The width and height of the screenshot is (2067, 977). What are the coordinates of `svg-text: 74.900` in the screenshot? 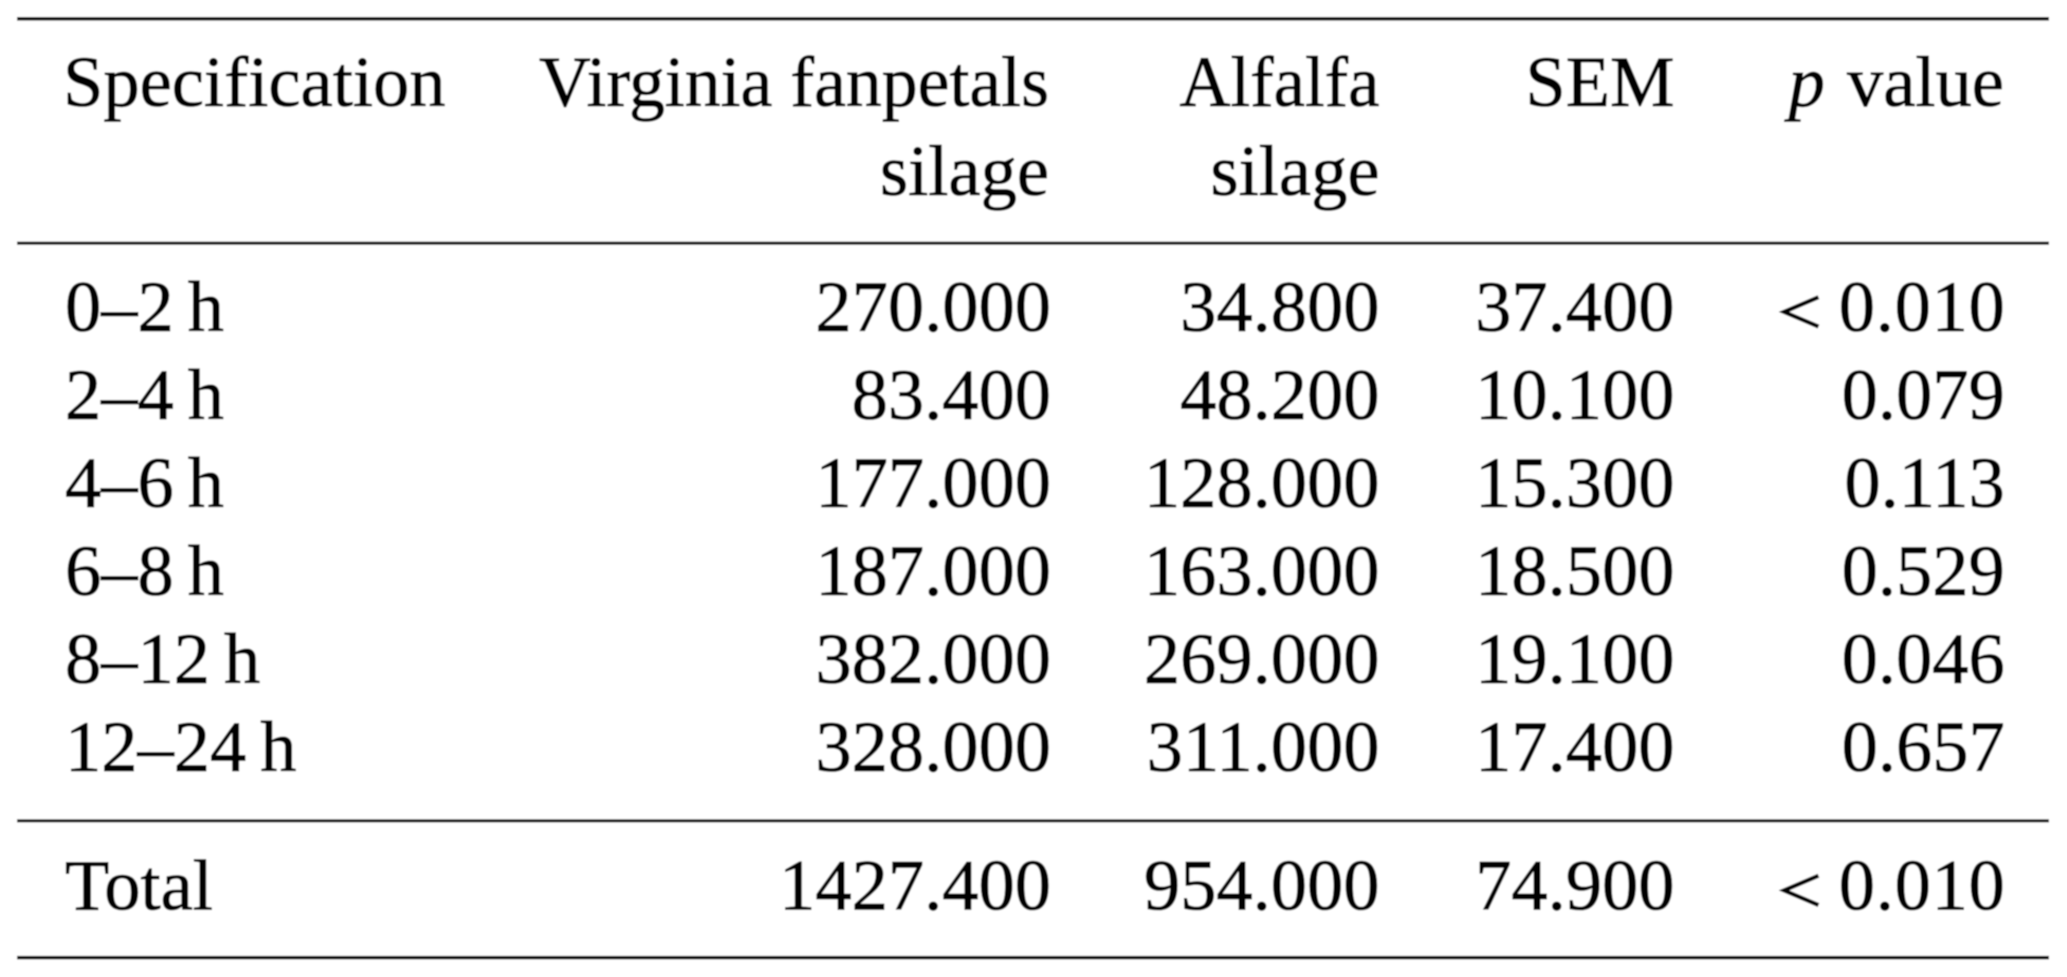 It's located at (1574, 885).